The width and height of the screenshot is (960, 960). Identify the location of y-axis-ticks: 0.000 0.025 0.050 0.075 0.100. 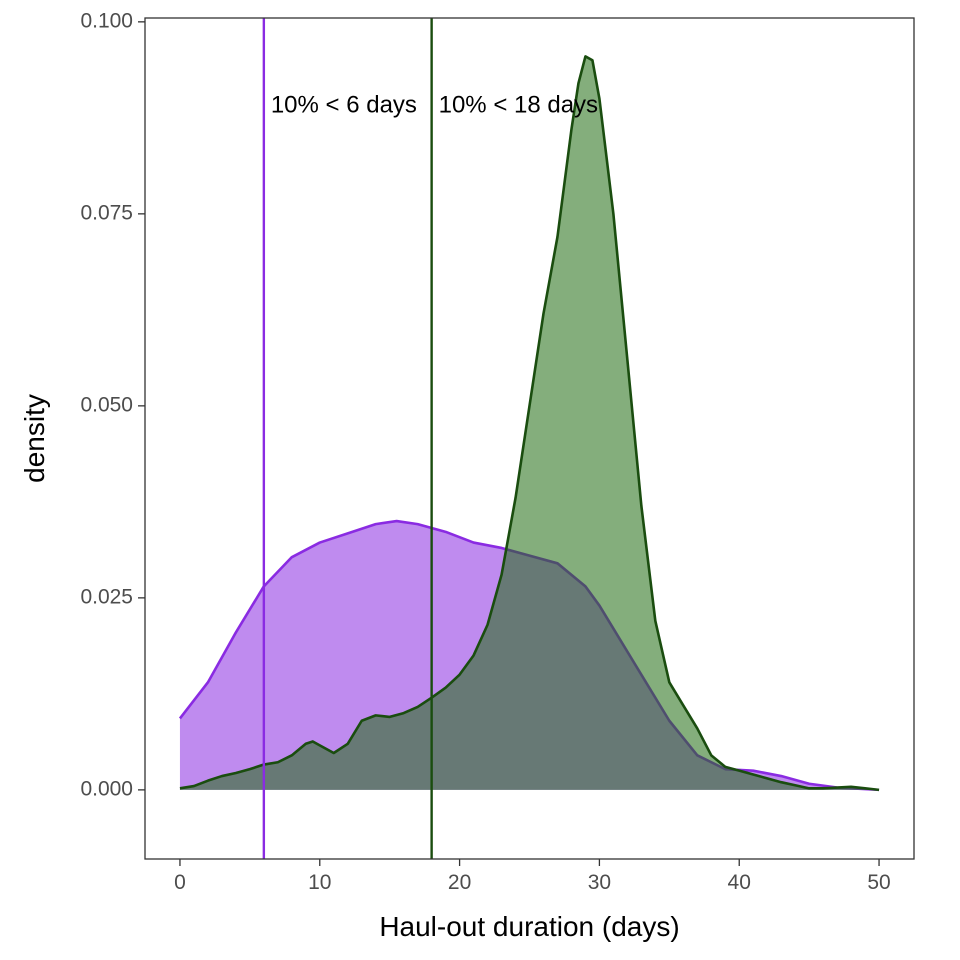
(112, 404).